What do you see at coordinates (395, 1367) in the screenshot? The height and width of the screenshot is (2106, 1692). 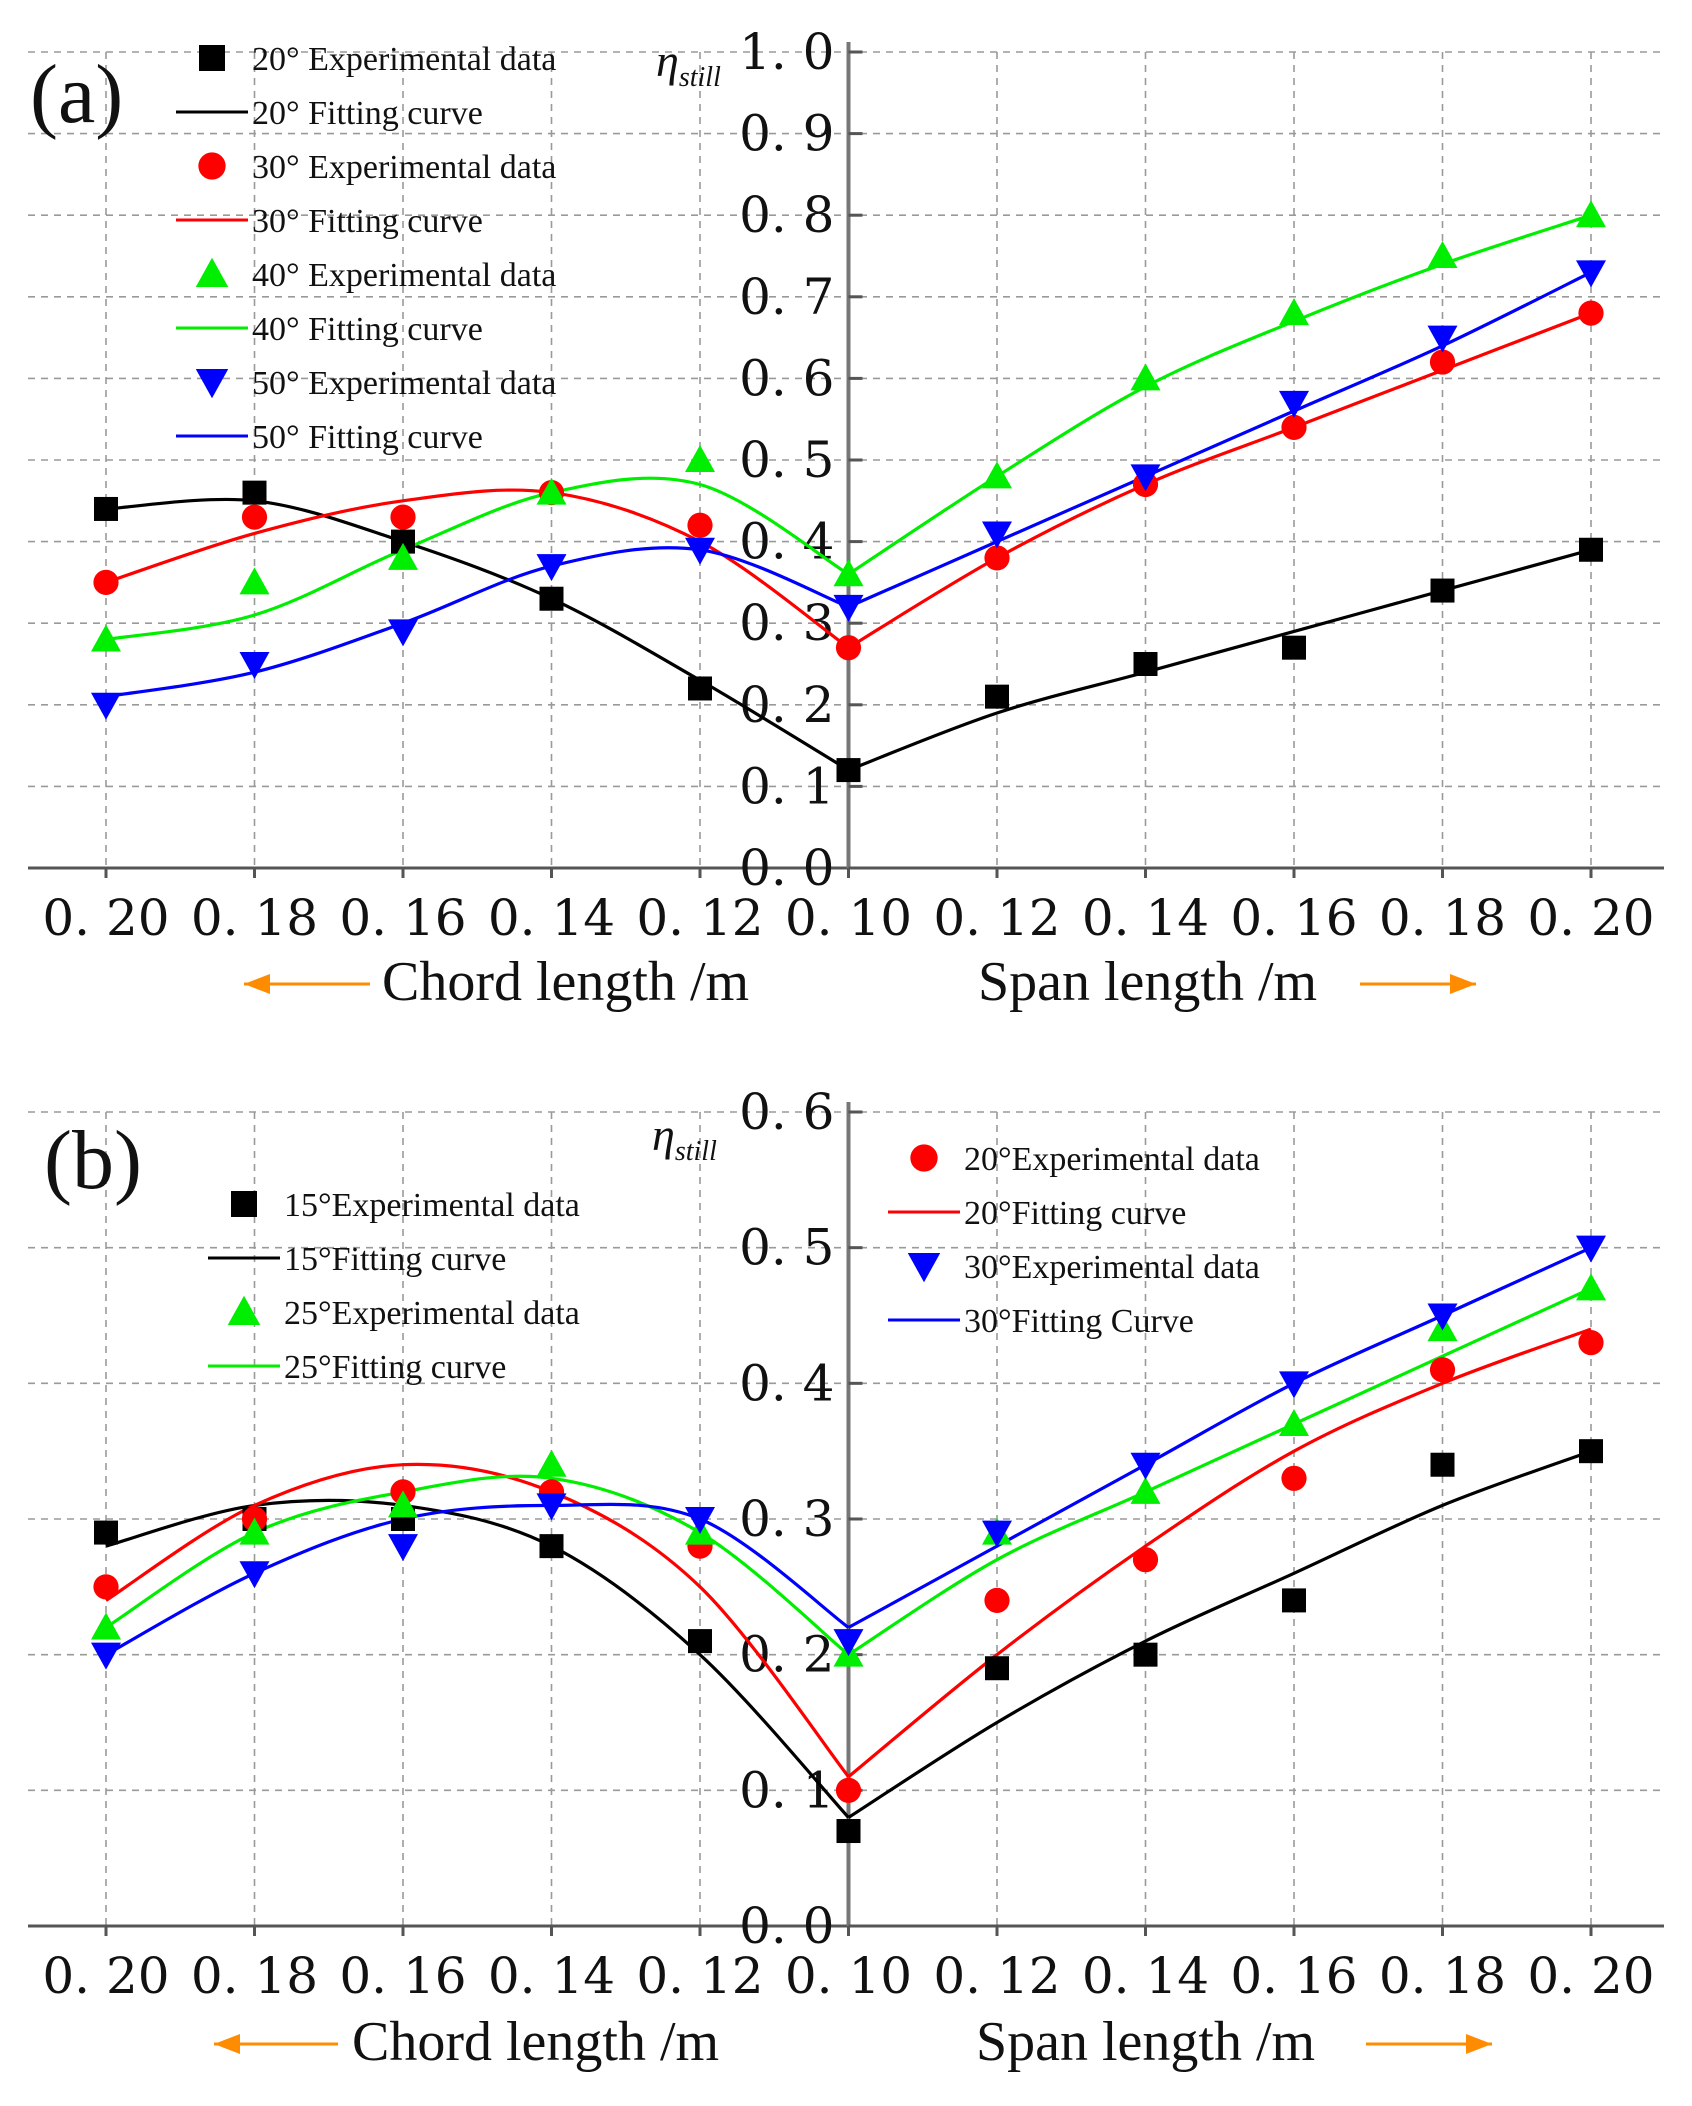 I see `legend-label: 25°Fitting curve` at bounding box center [395, 1367].